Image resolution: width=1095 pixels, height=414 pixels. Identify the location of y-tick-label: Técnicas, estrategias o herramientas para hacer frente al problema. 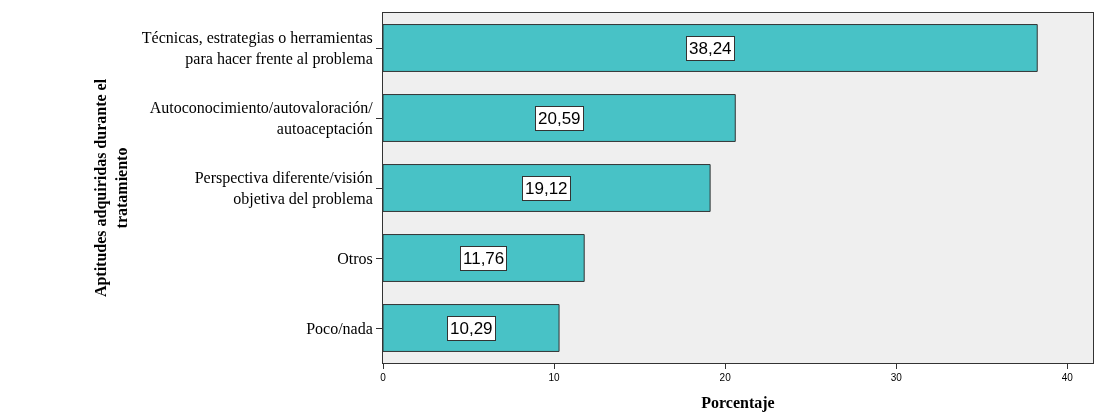
(257, 48).